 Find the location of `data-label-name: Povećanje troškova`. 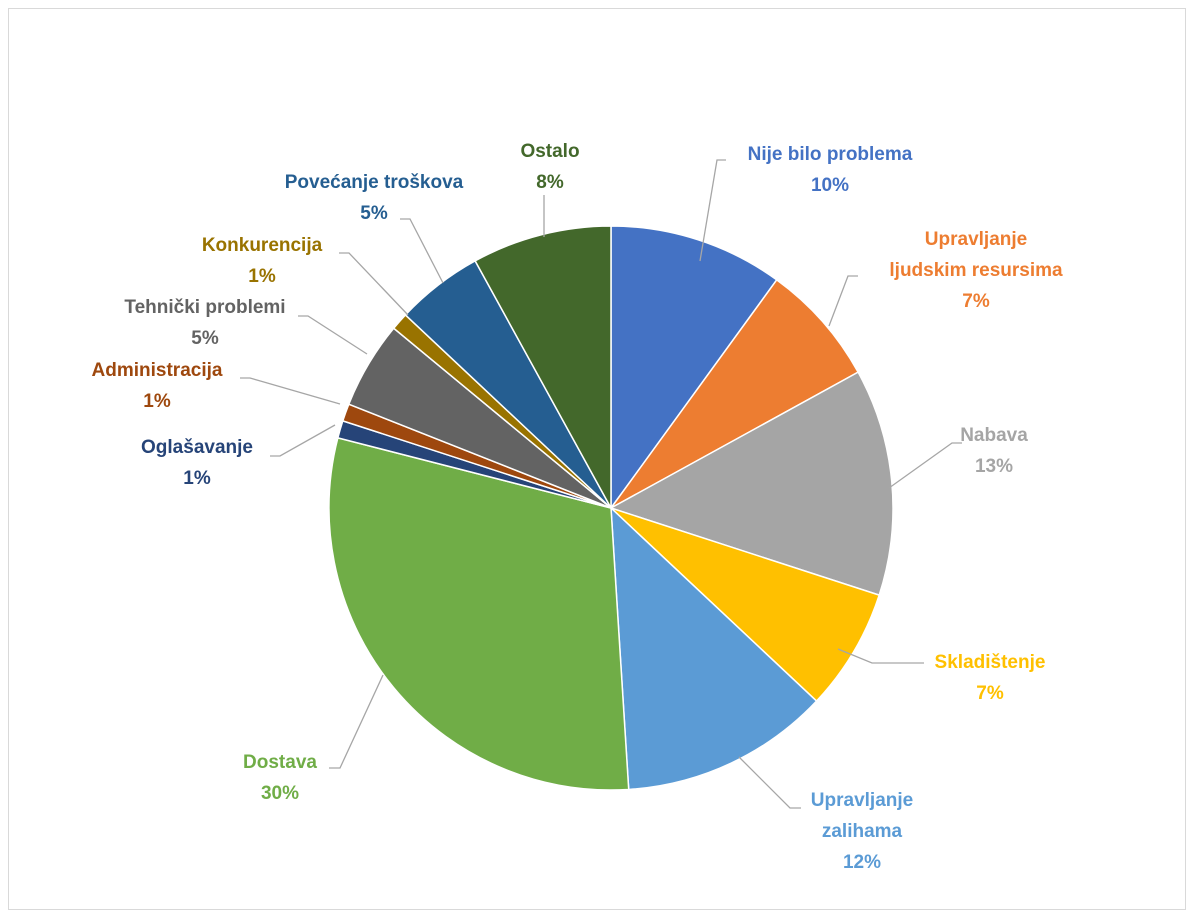

data-label-name: Povećanje troškova is located at coordinates (374, 182).